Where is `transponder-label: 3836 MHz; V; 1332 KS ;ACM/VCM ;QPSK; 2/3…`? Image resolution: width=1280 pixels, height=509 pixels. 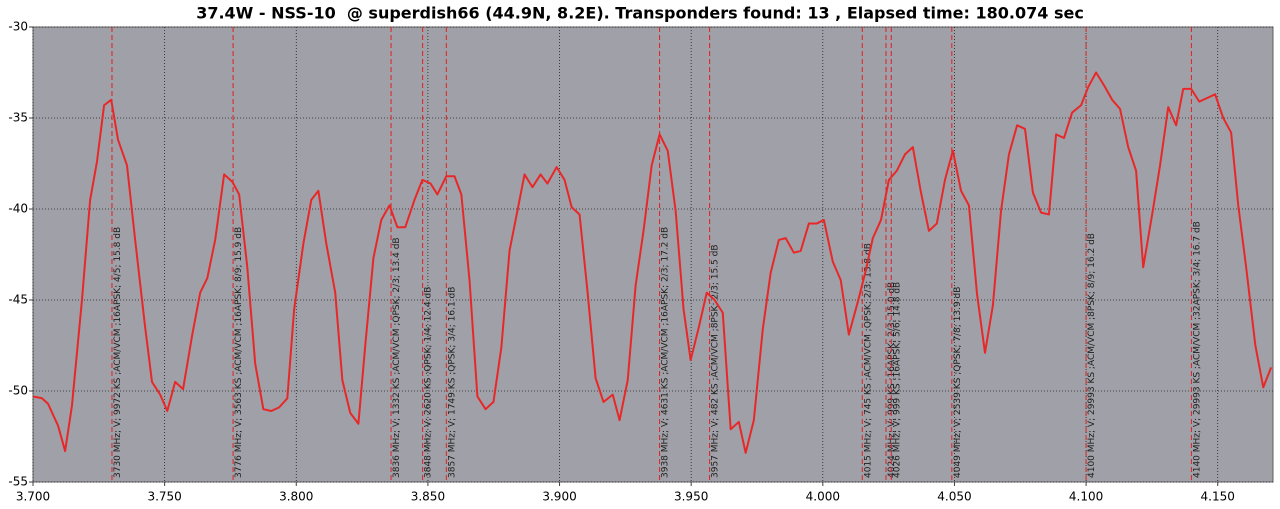 transponder-label: 3836 MHz; V; 1332 KS ;ACM/VCM ;QPSK; 2/3… is located at coordinates (397, 357).